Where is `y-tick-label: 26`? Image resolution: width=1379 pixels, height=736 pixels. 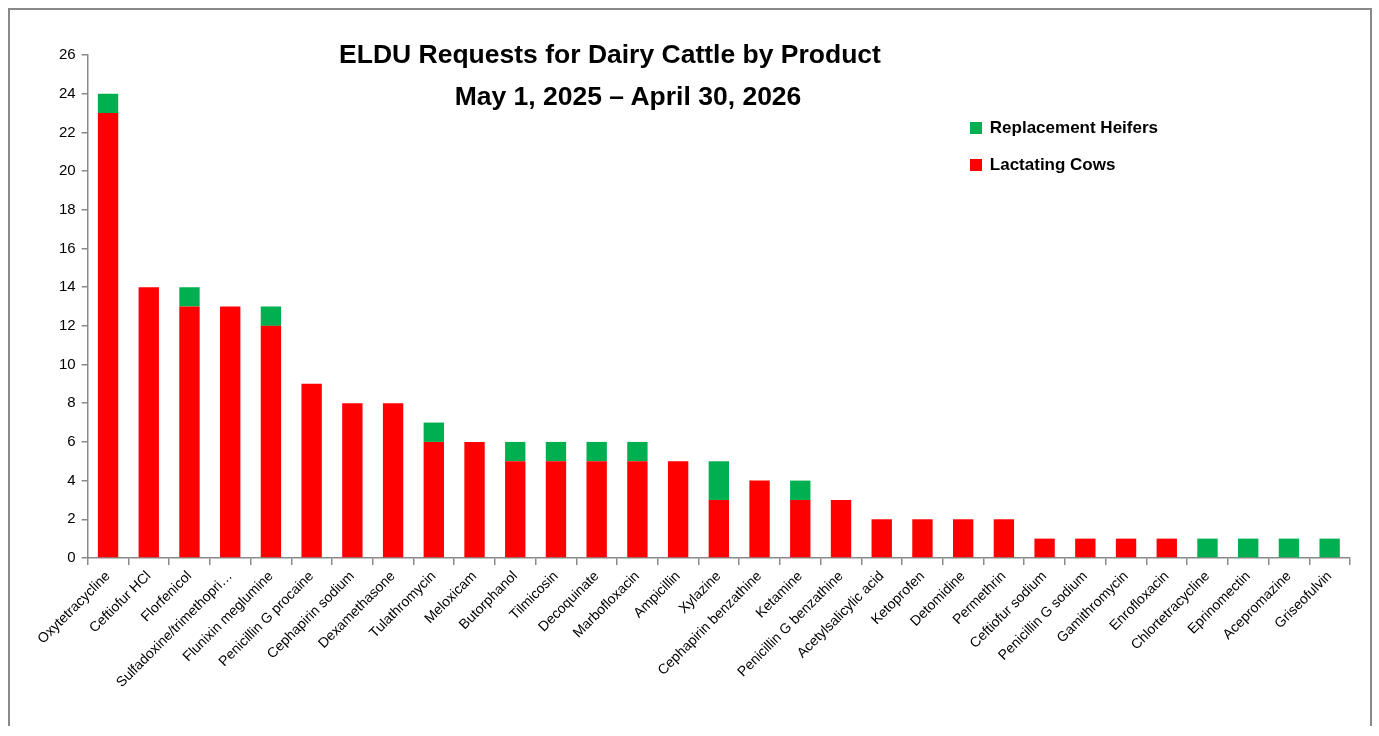 y-tick-label: 26 is located at coordinates (67, 54).